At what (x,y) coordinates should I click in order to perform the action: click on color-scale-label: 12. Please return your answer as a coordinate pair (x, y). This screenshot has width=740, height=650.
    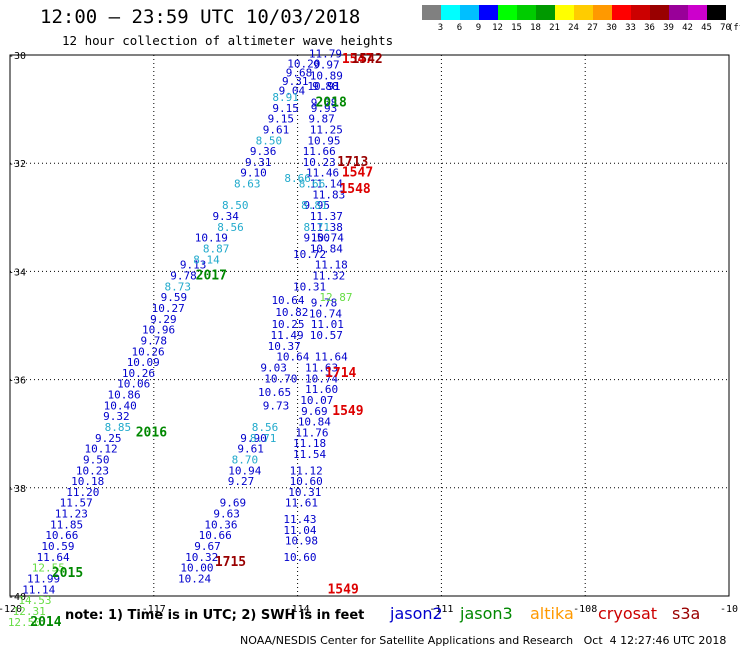
    Looking at the image, I should click on (497, 28).